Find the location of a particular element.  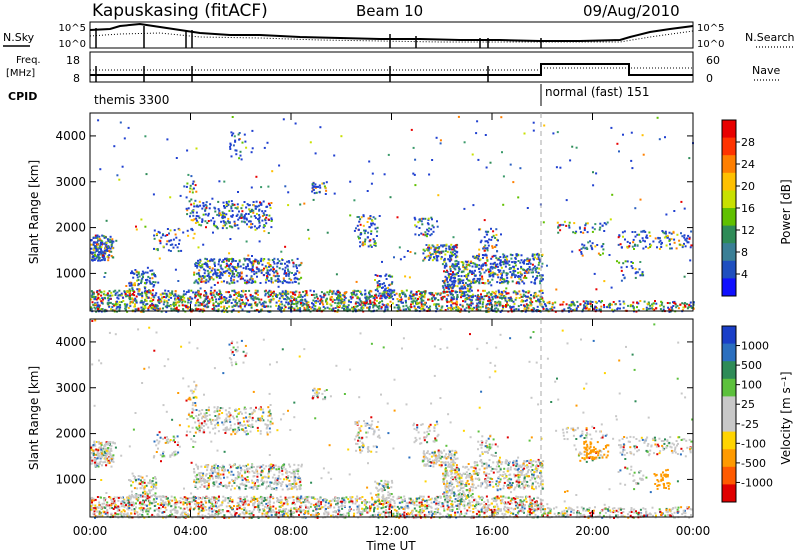

colorbar-tick-label: 16 is located at coordinates (748, 208).